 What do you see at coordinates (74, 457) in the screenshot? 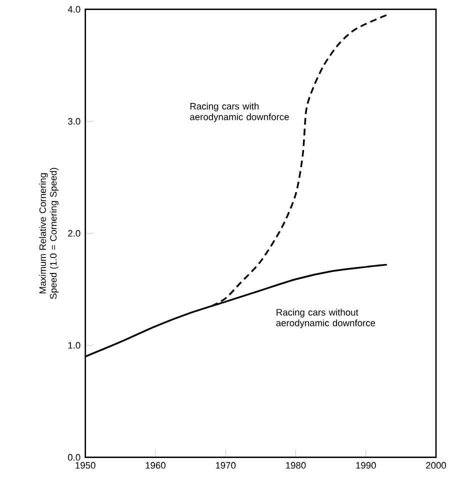
I see `y-tick-label: 0.0` at bounding box center [74, 457].